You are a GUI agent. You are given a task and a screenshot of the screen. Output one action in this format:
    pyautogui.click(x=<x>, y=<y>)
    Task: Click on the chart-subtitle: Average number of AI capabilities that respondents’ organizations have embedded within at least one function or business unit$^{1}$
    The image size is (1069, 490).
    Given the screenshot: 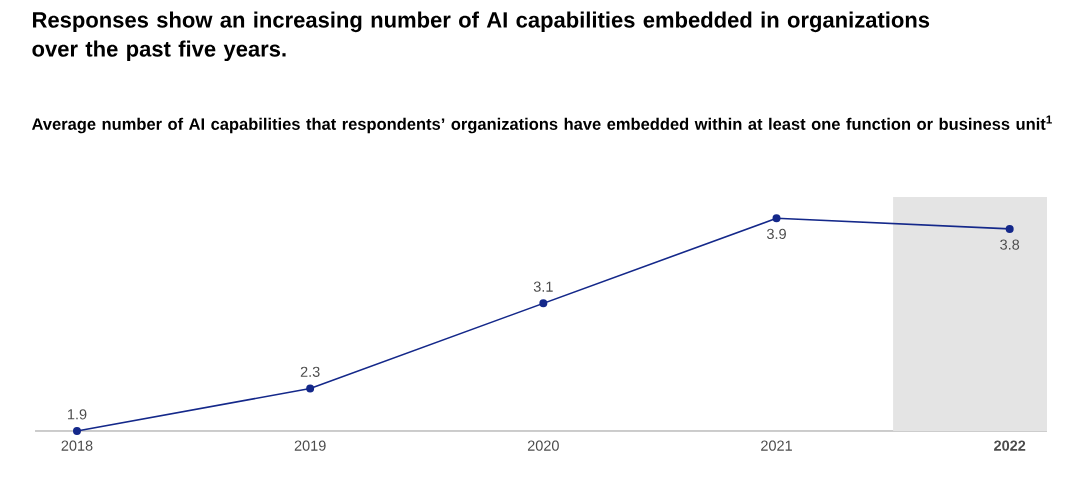 What is the action you would take?
    pyautogui.click(x=541, y=124)
    